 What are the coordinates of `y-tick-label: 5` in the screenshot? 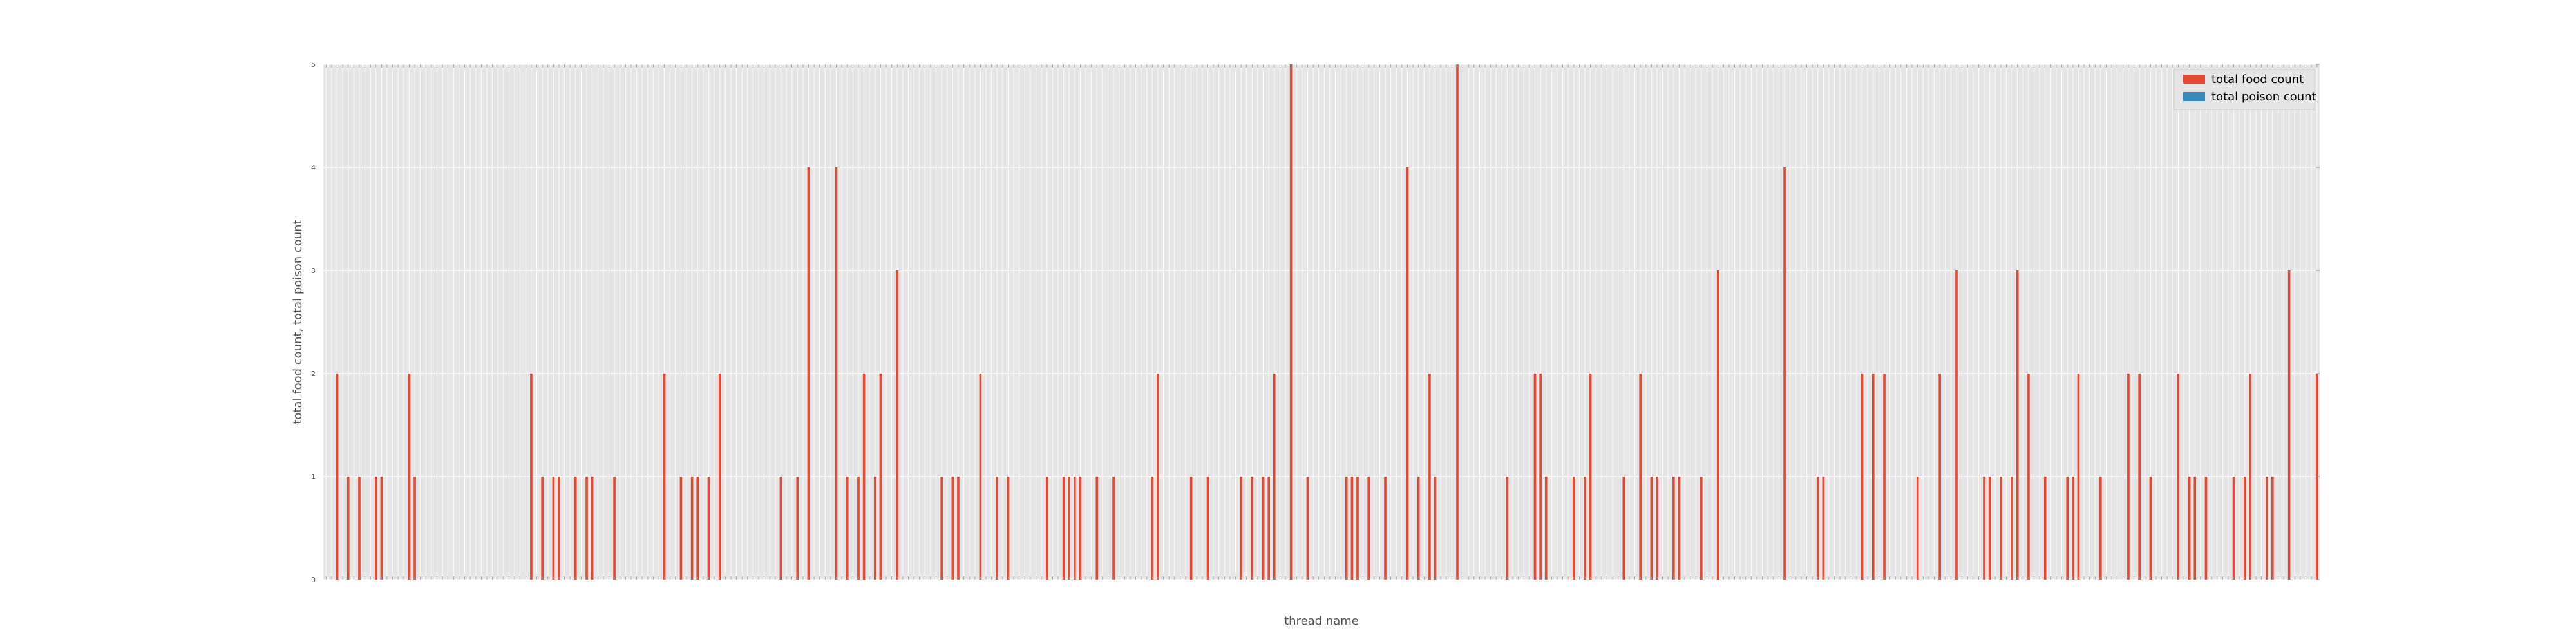 It's located at (313, 65).